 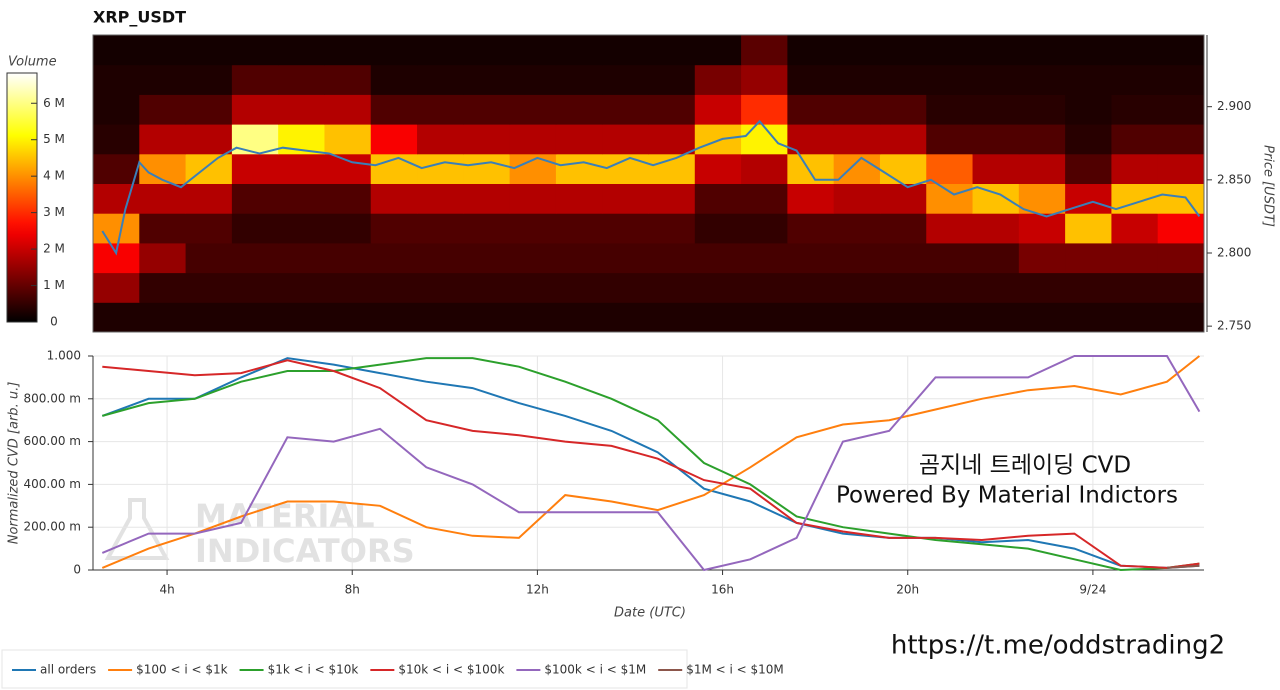 I want to click on watermark-icon, so click(x=137, y=529).